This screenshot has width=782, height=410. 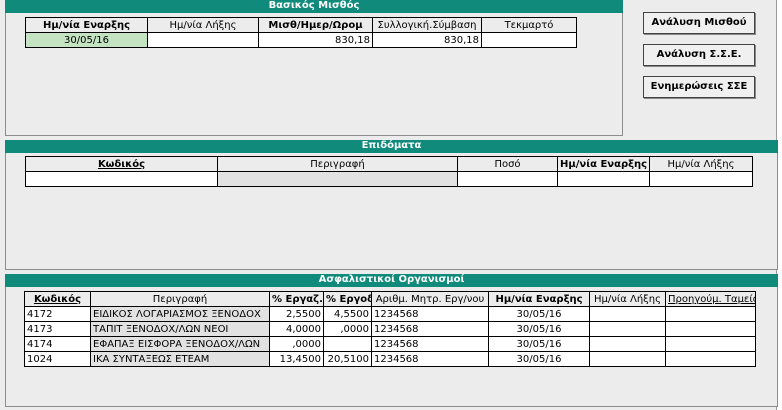 I want to click on allowances-col-amount: Ποσό, so click(x=507, y=164).